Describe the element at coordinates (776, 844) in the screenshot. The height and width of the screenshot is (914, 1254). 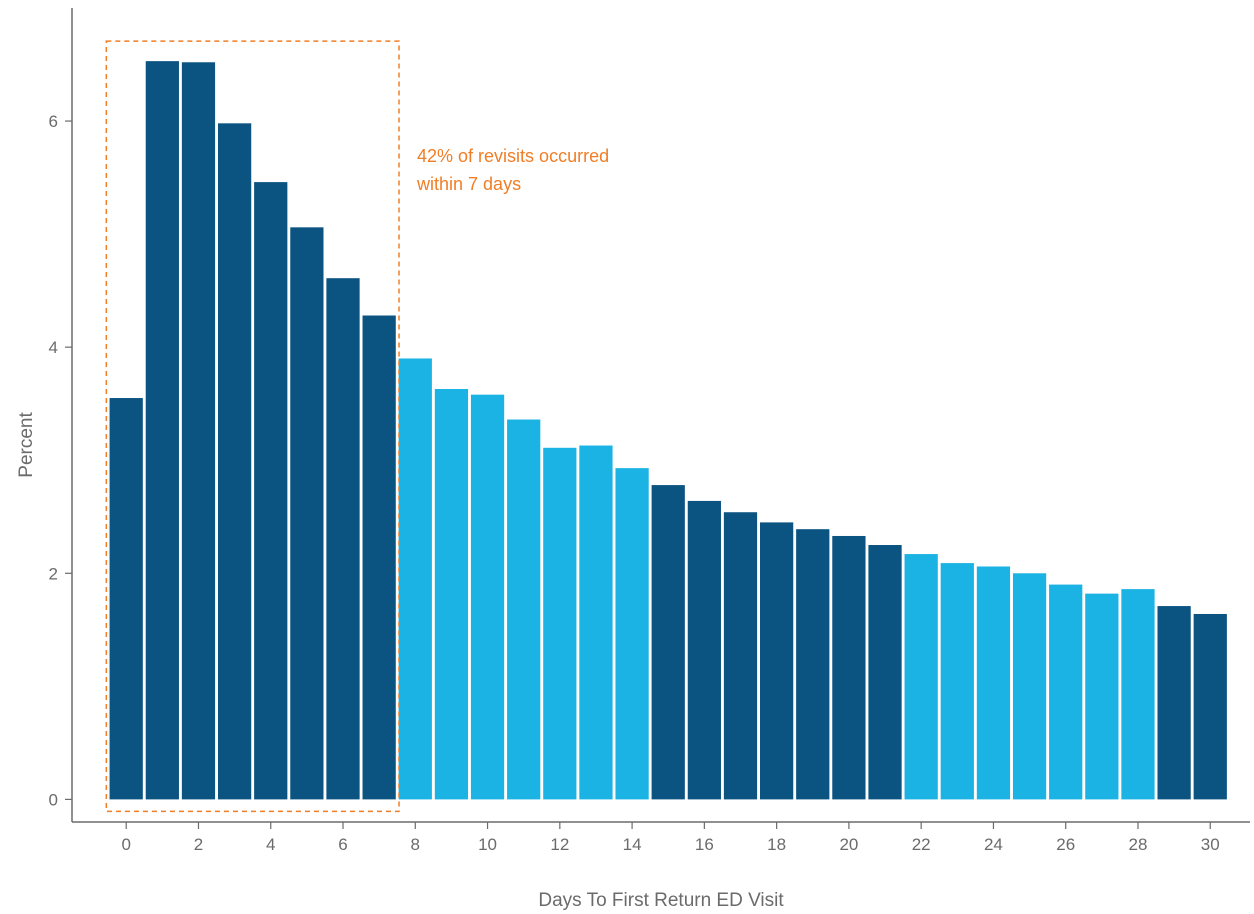
I see `x-tick-label: 18` at that location.